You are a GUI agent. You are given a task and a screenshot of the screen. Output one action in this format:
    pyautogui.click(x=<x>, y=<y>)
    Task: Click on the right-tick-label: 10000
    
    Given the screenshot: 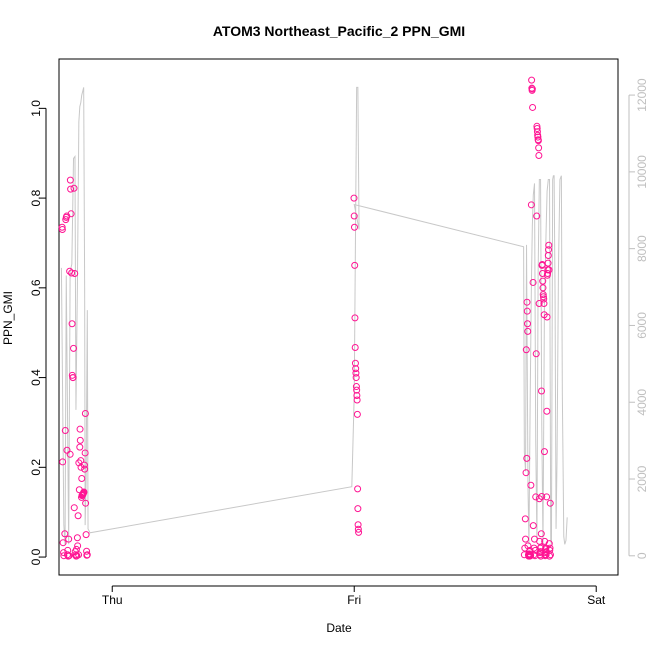 What is the action you would take?
    pyautogui.click(x=642, y=172)
    